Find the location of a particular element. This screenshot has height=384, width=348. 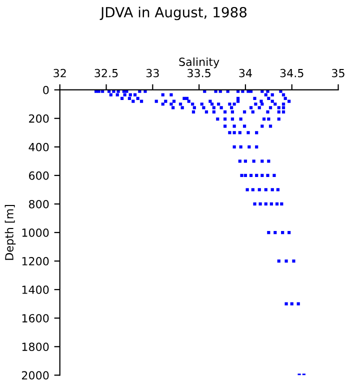

x-tick-label: 34 is located at coordinates (245, 73).